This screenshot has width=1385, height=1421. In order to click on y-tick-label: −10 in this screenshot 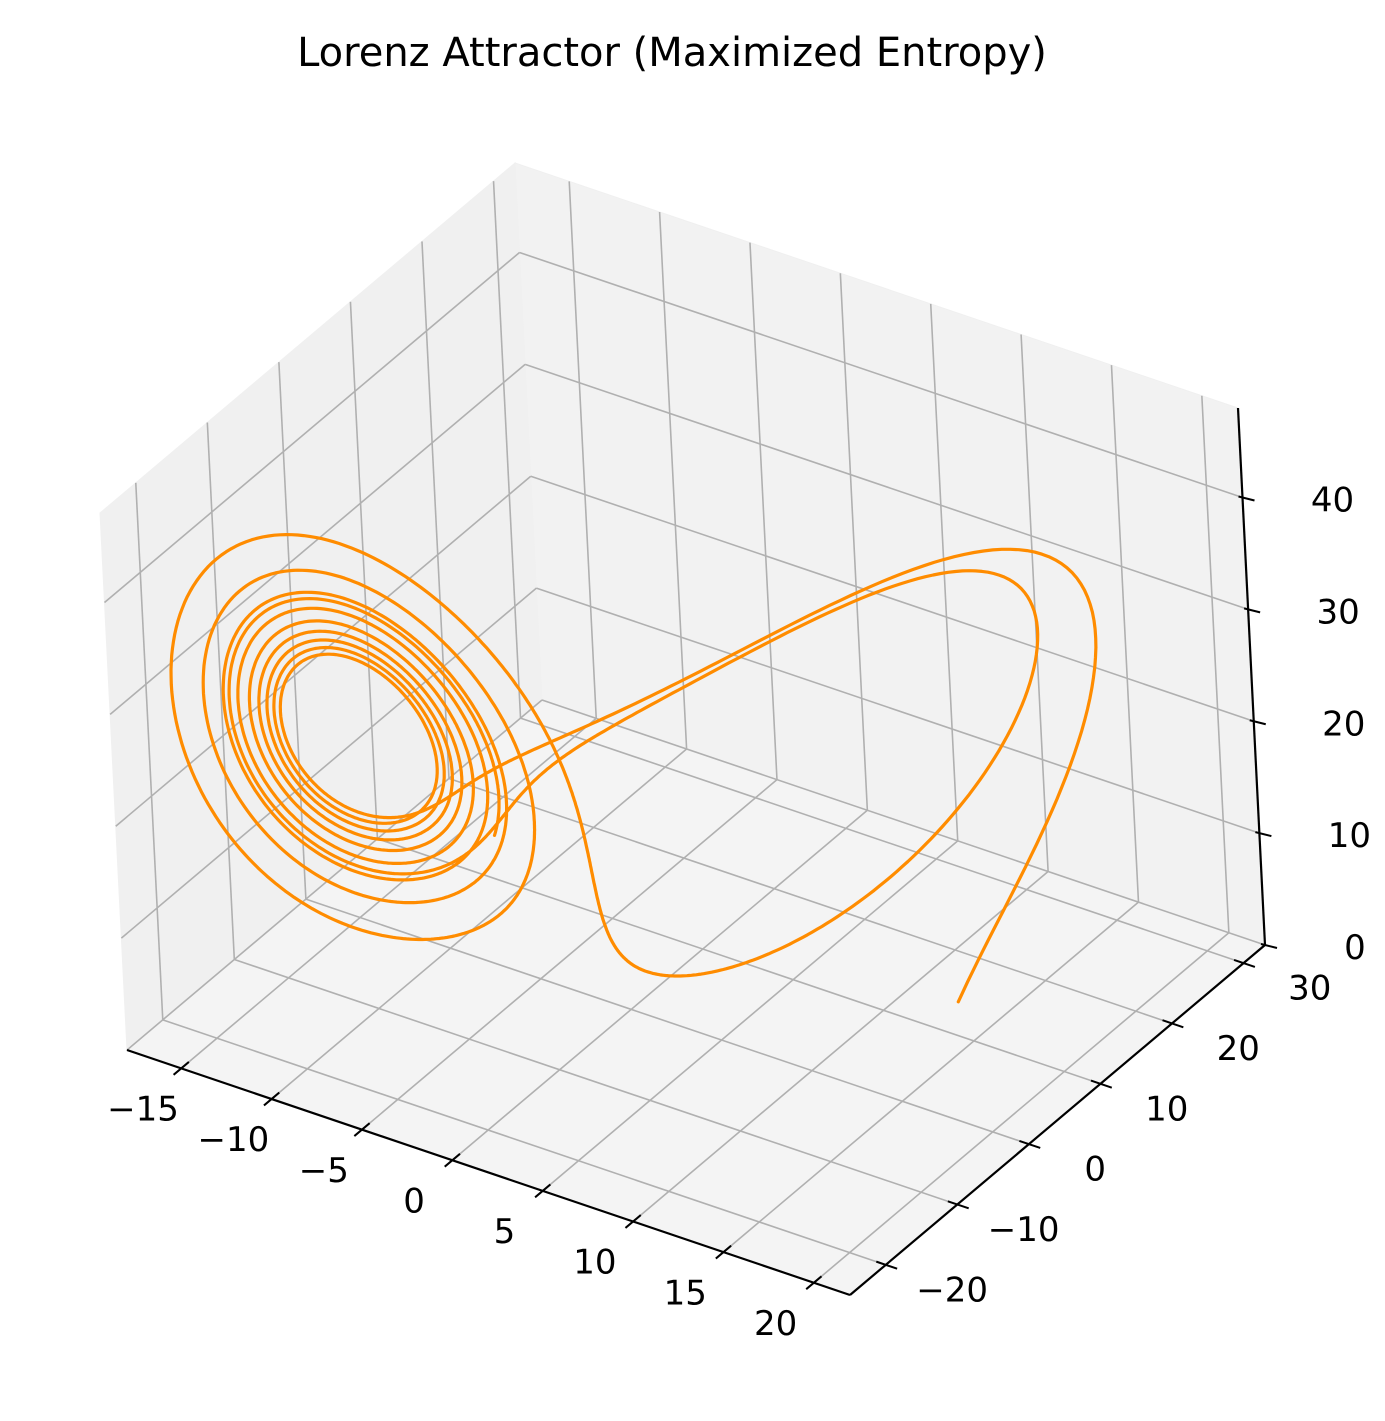, I will do `click(1024, 1230)`.